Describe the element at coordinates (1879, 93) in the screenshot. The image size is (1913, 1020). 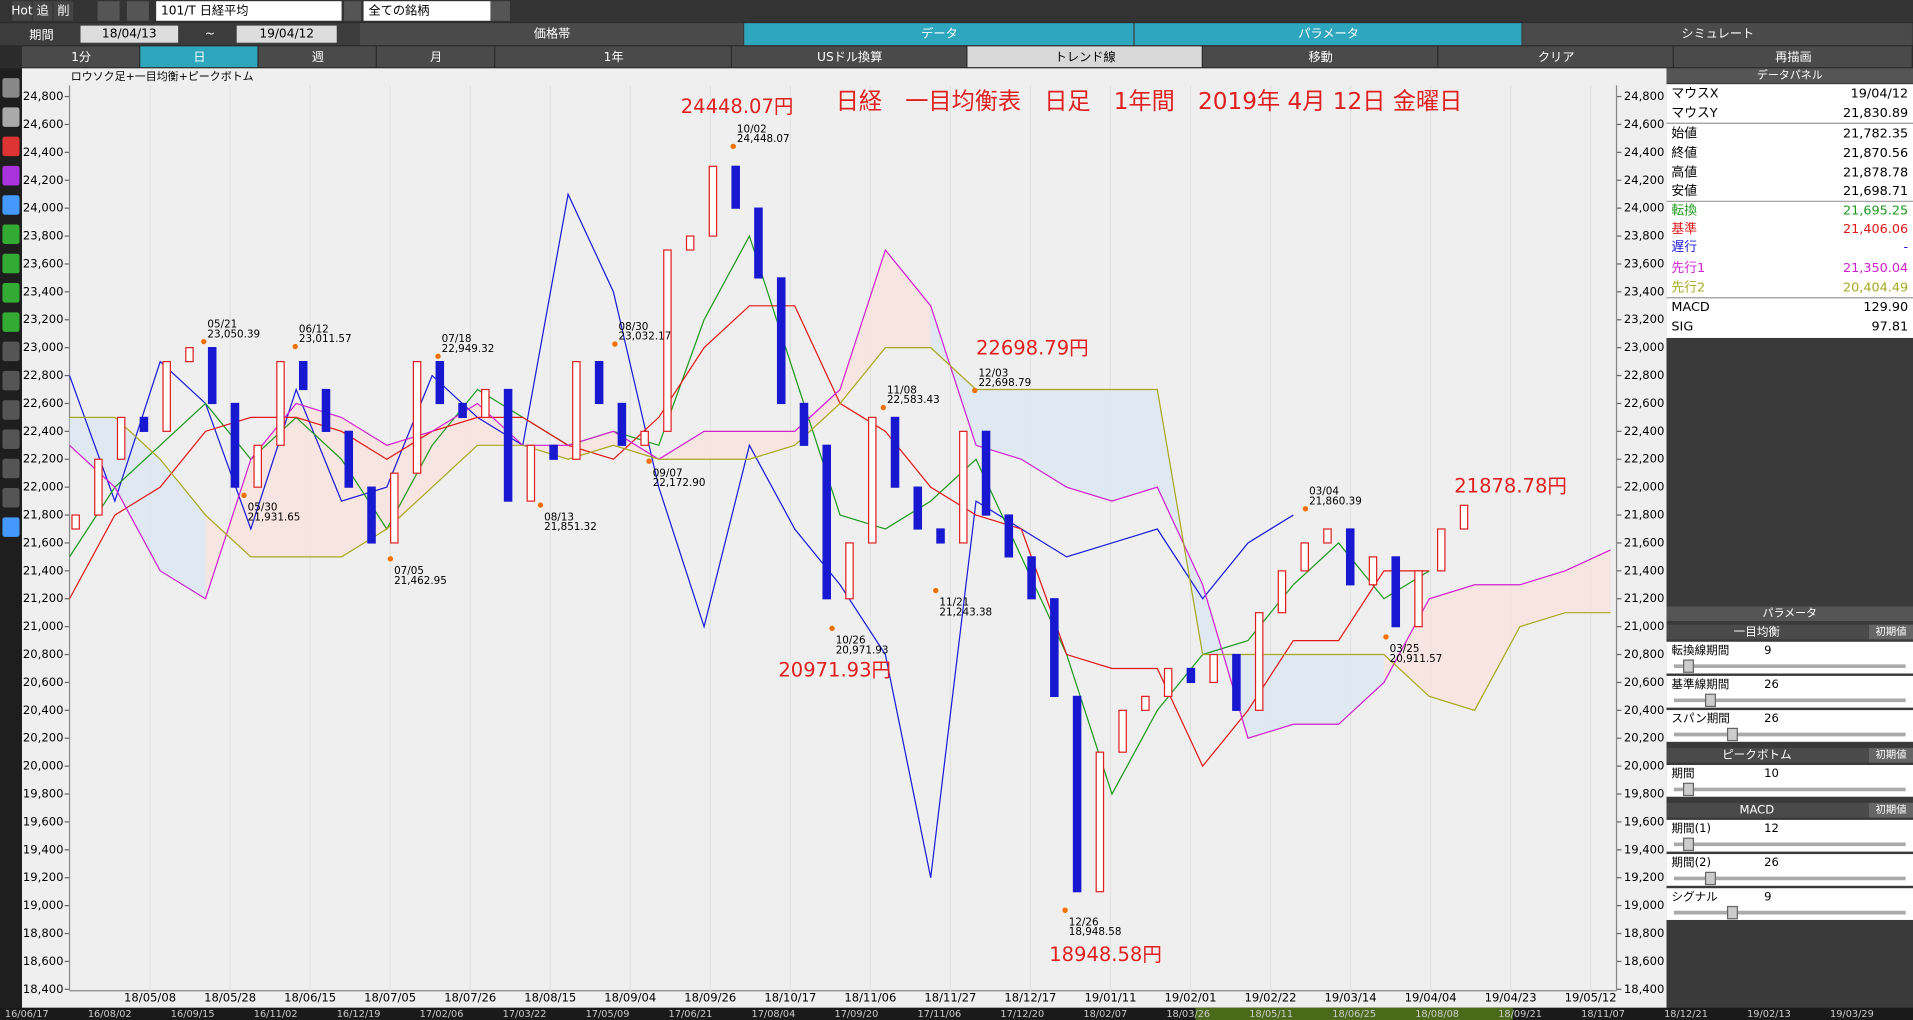
I see `panel-value: 19/04/12` at that location.